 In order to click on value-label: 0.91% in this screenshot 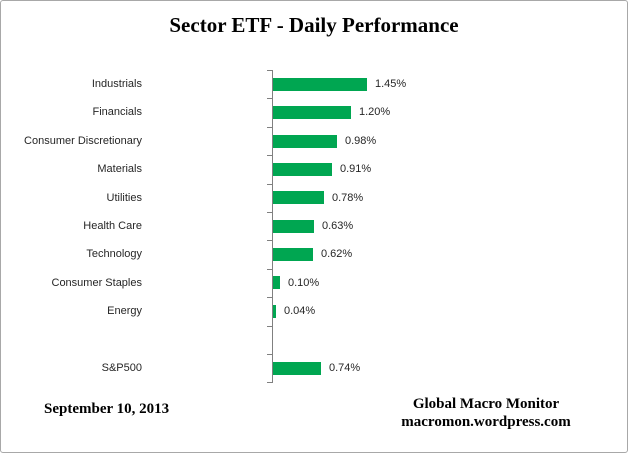, I will do `click(356, 169)`.